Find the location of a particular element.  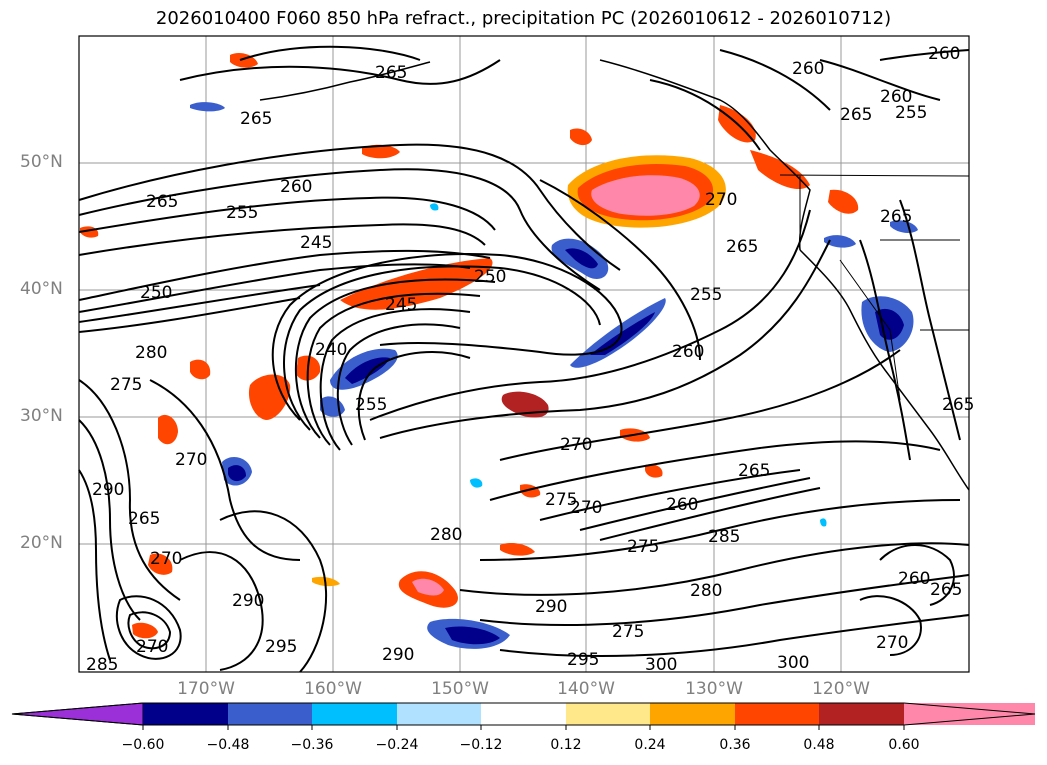

colorbar is located at coordinates (523, 716).